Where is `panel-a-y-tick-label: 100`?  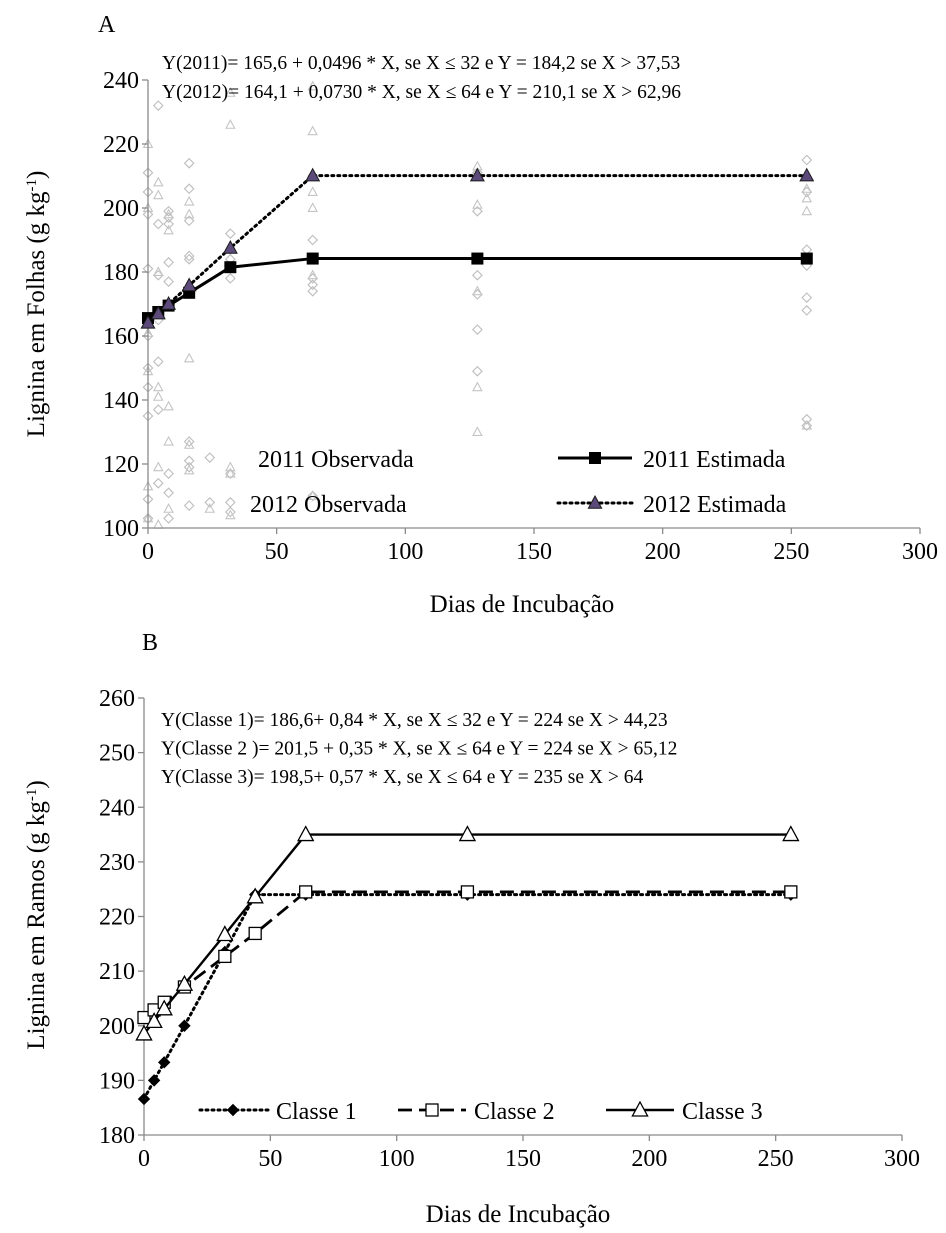
panel-a-y-tick-label: 100 is located at coordinates (121, 529).